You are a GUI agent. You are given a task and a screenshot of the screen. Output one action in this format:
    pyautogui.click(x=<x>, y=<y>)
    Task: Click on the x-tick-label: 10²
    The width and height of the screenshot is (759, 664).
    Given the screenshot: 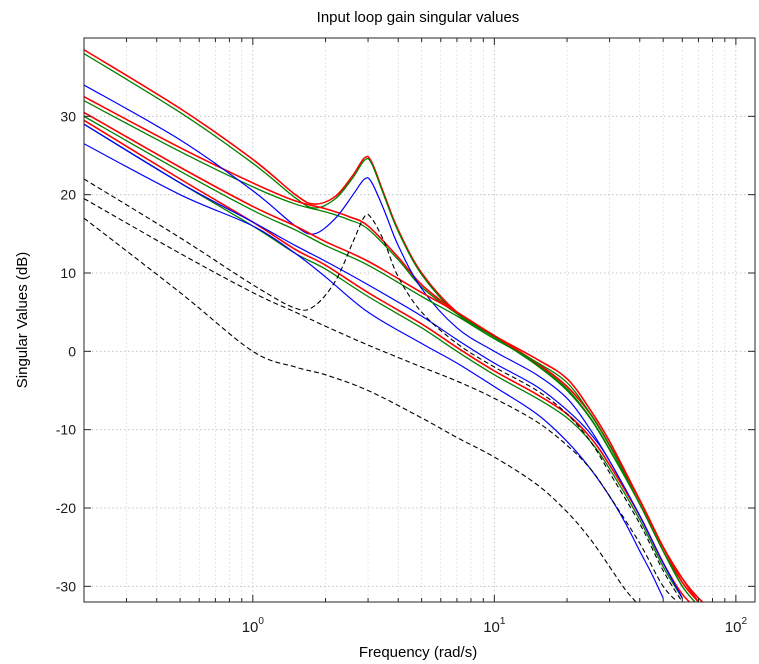 What is the action you would take?
    pyautogui.click(x=736, y=626)
    